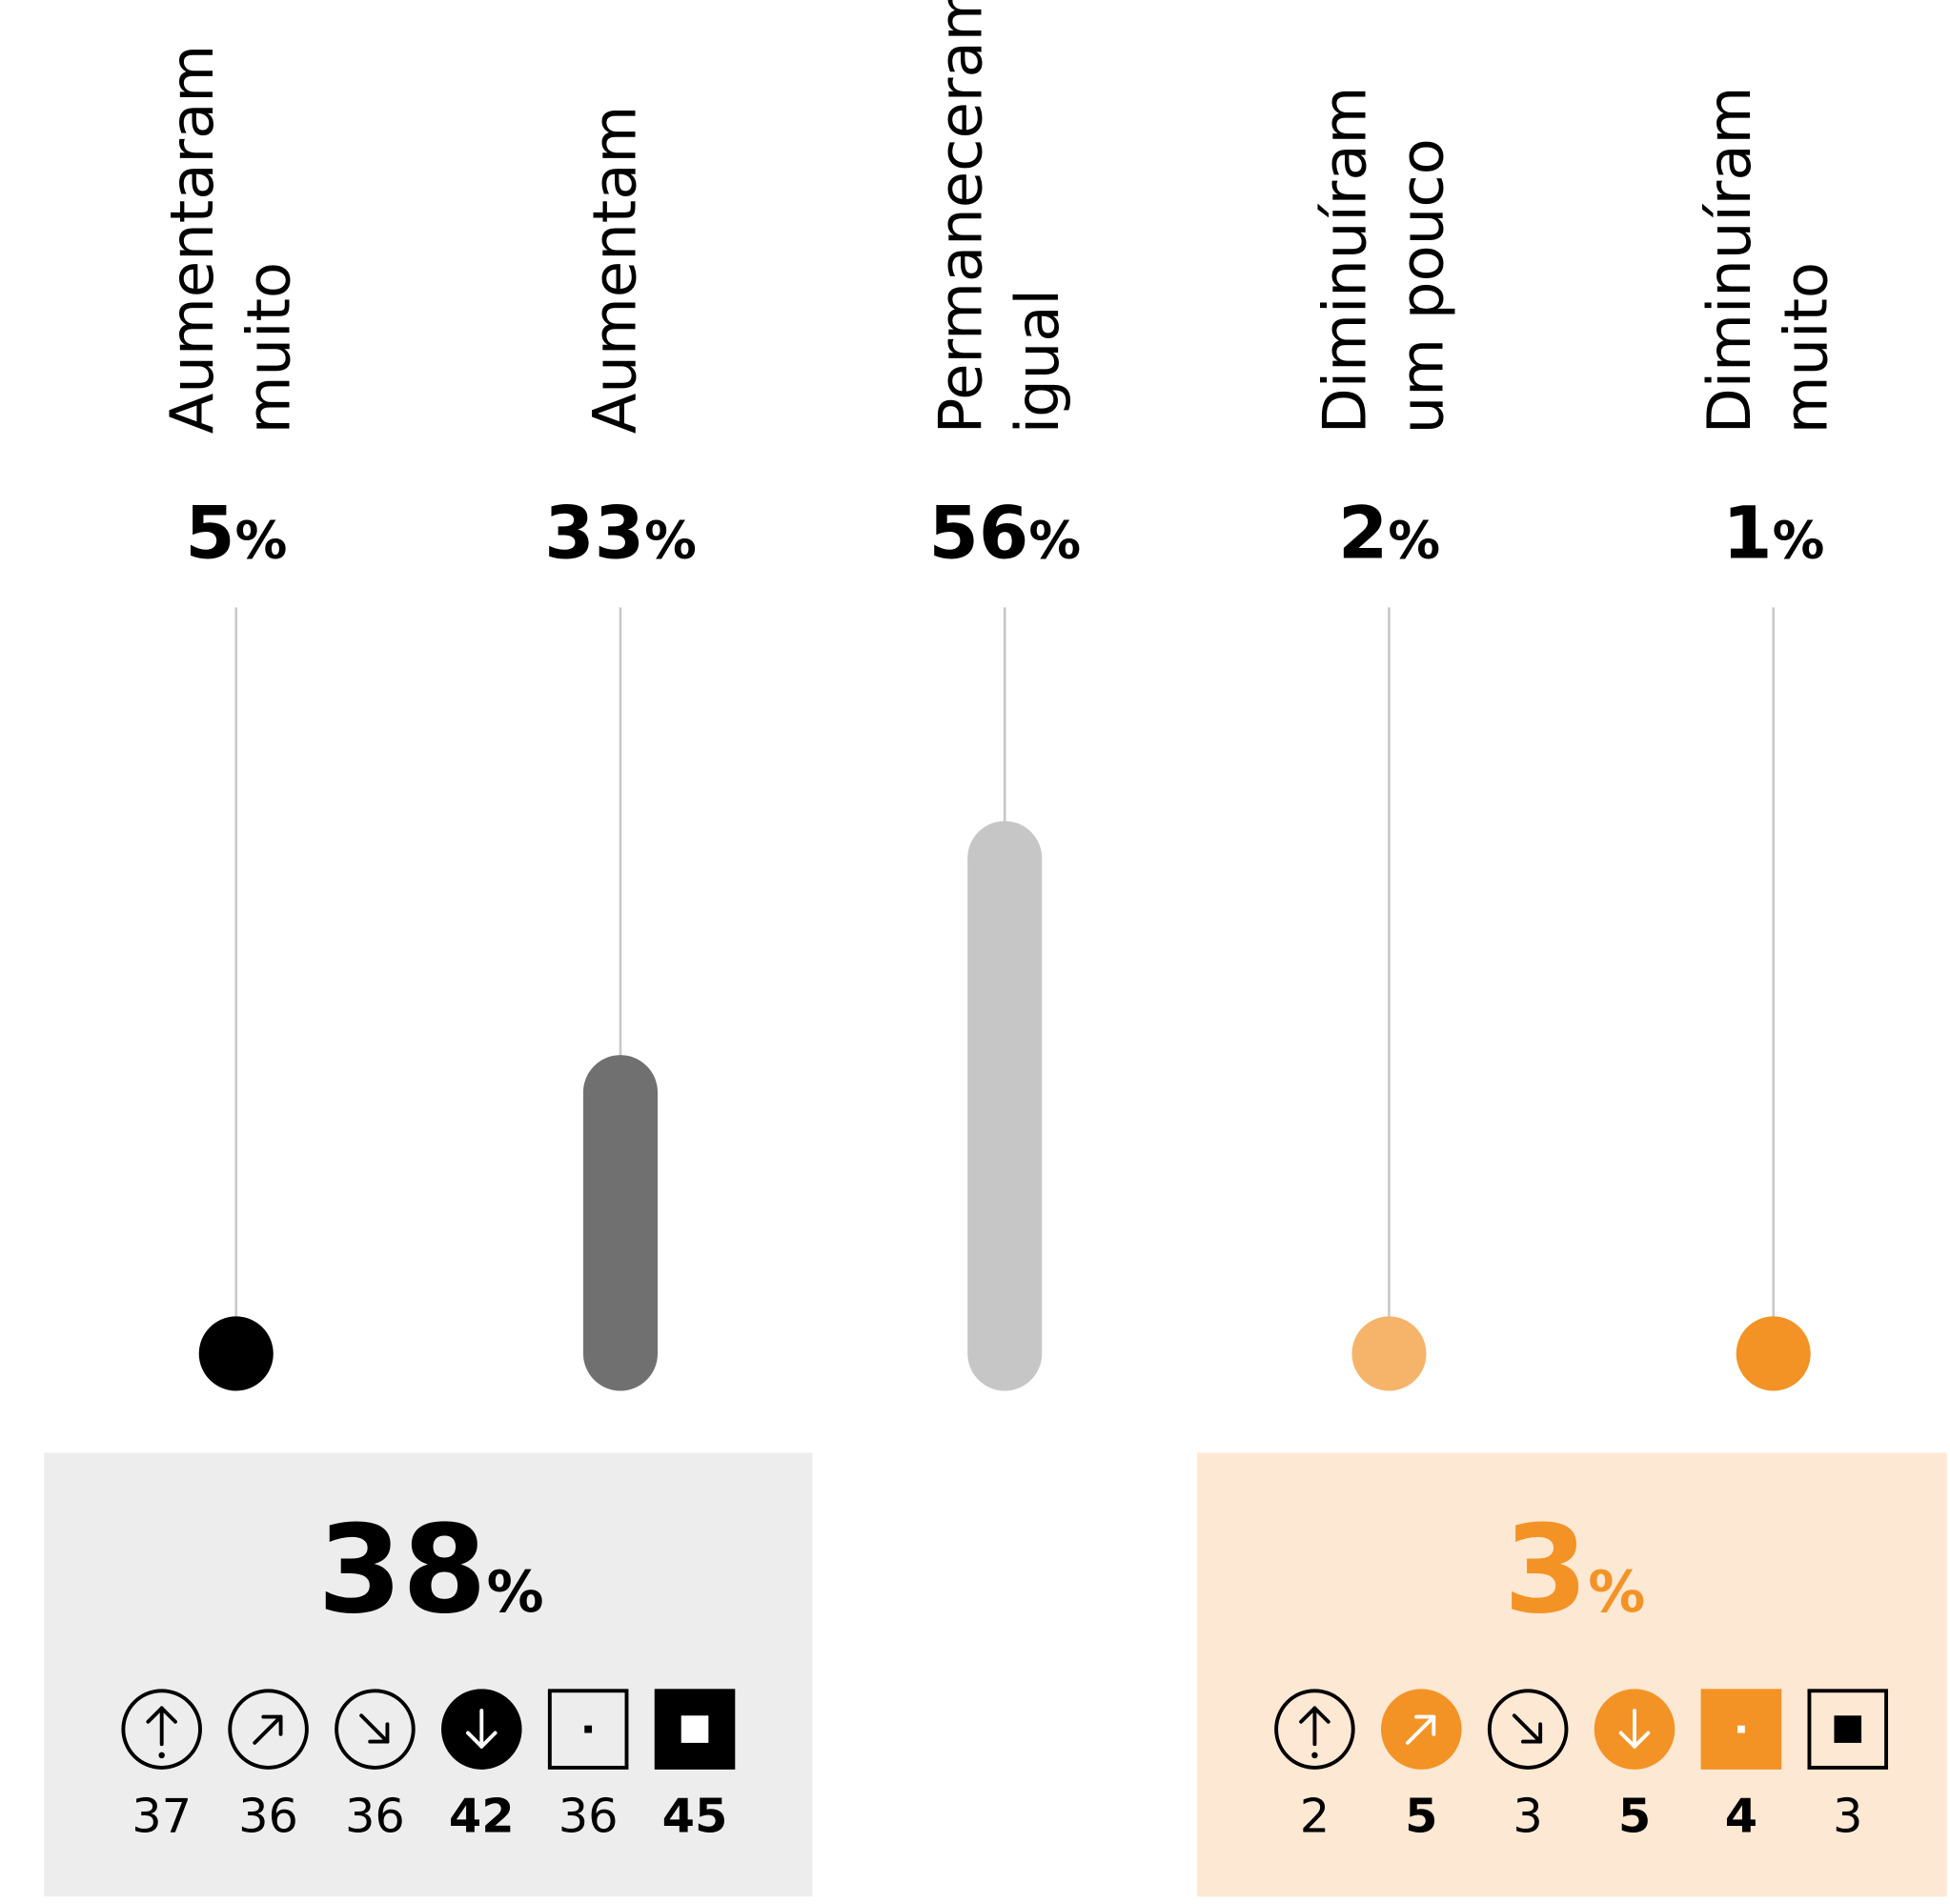  What do you see at coordinates (210, 533) in the screenshot?
I see `value-number: 5` at bounding box center [210, 533].